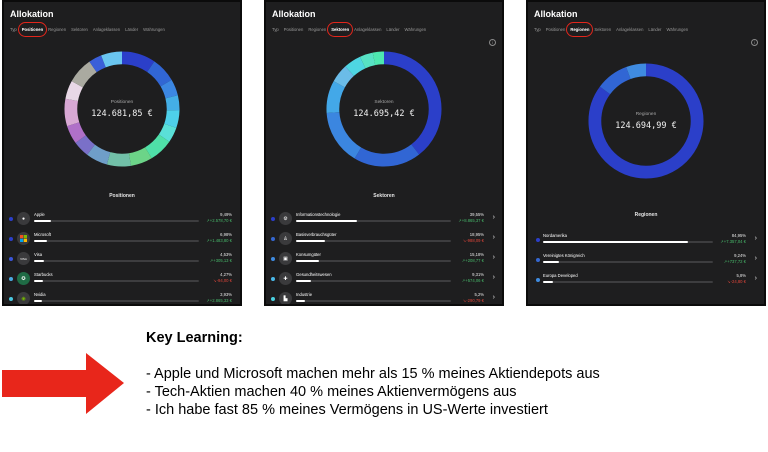 Image resolution: width=768 pixels, height=452 pixels. Describe the element at coordinates (23, 278) in the screenshot. I see `starbucks-icon: ✪` at that location.